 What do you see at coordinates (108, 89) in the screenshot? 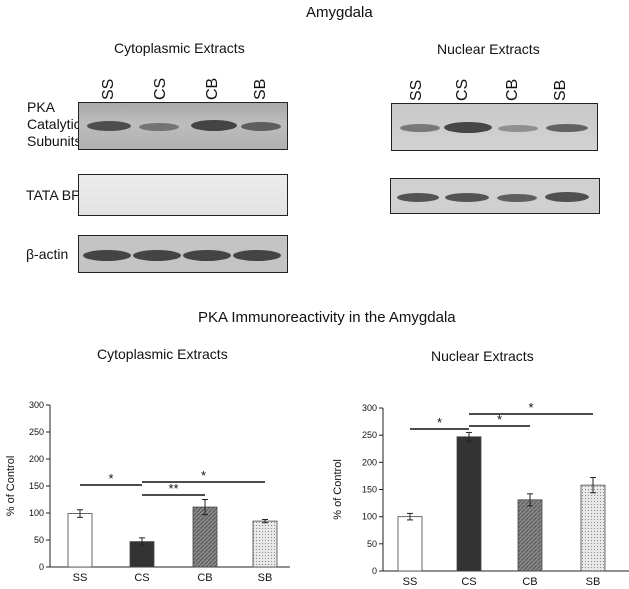
I see `cyto-lane-label-ss: SS` at bounding box center [108, 89].